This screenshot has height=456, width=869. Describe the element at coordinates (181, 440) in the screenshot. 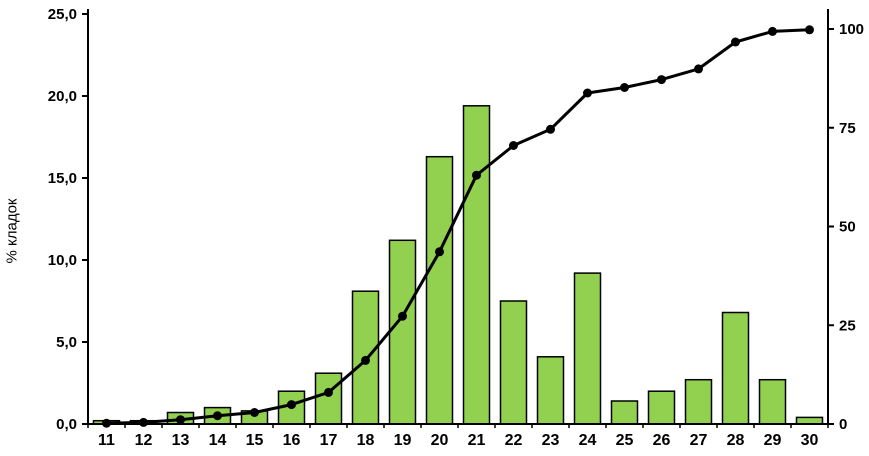

I see `x-axis-label: 13` at that location.